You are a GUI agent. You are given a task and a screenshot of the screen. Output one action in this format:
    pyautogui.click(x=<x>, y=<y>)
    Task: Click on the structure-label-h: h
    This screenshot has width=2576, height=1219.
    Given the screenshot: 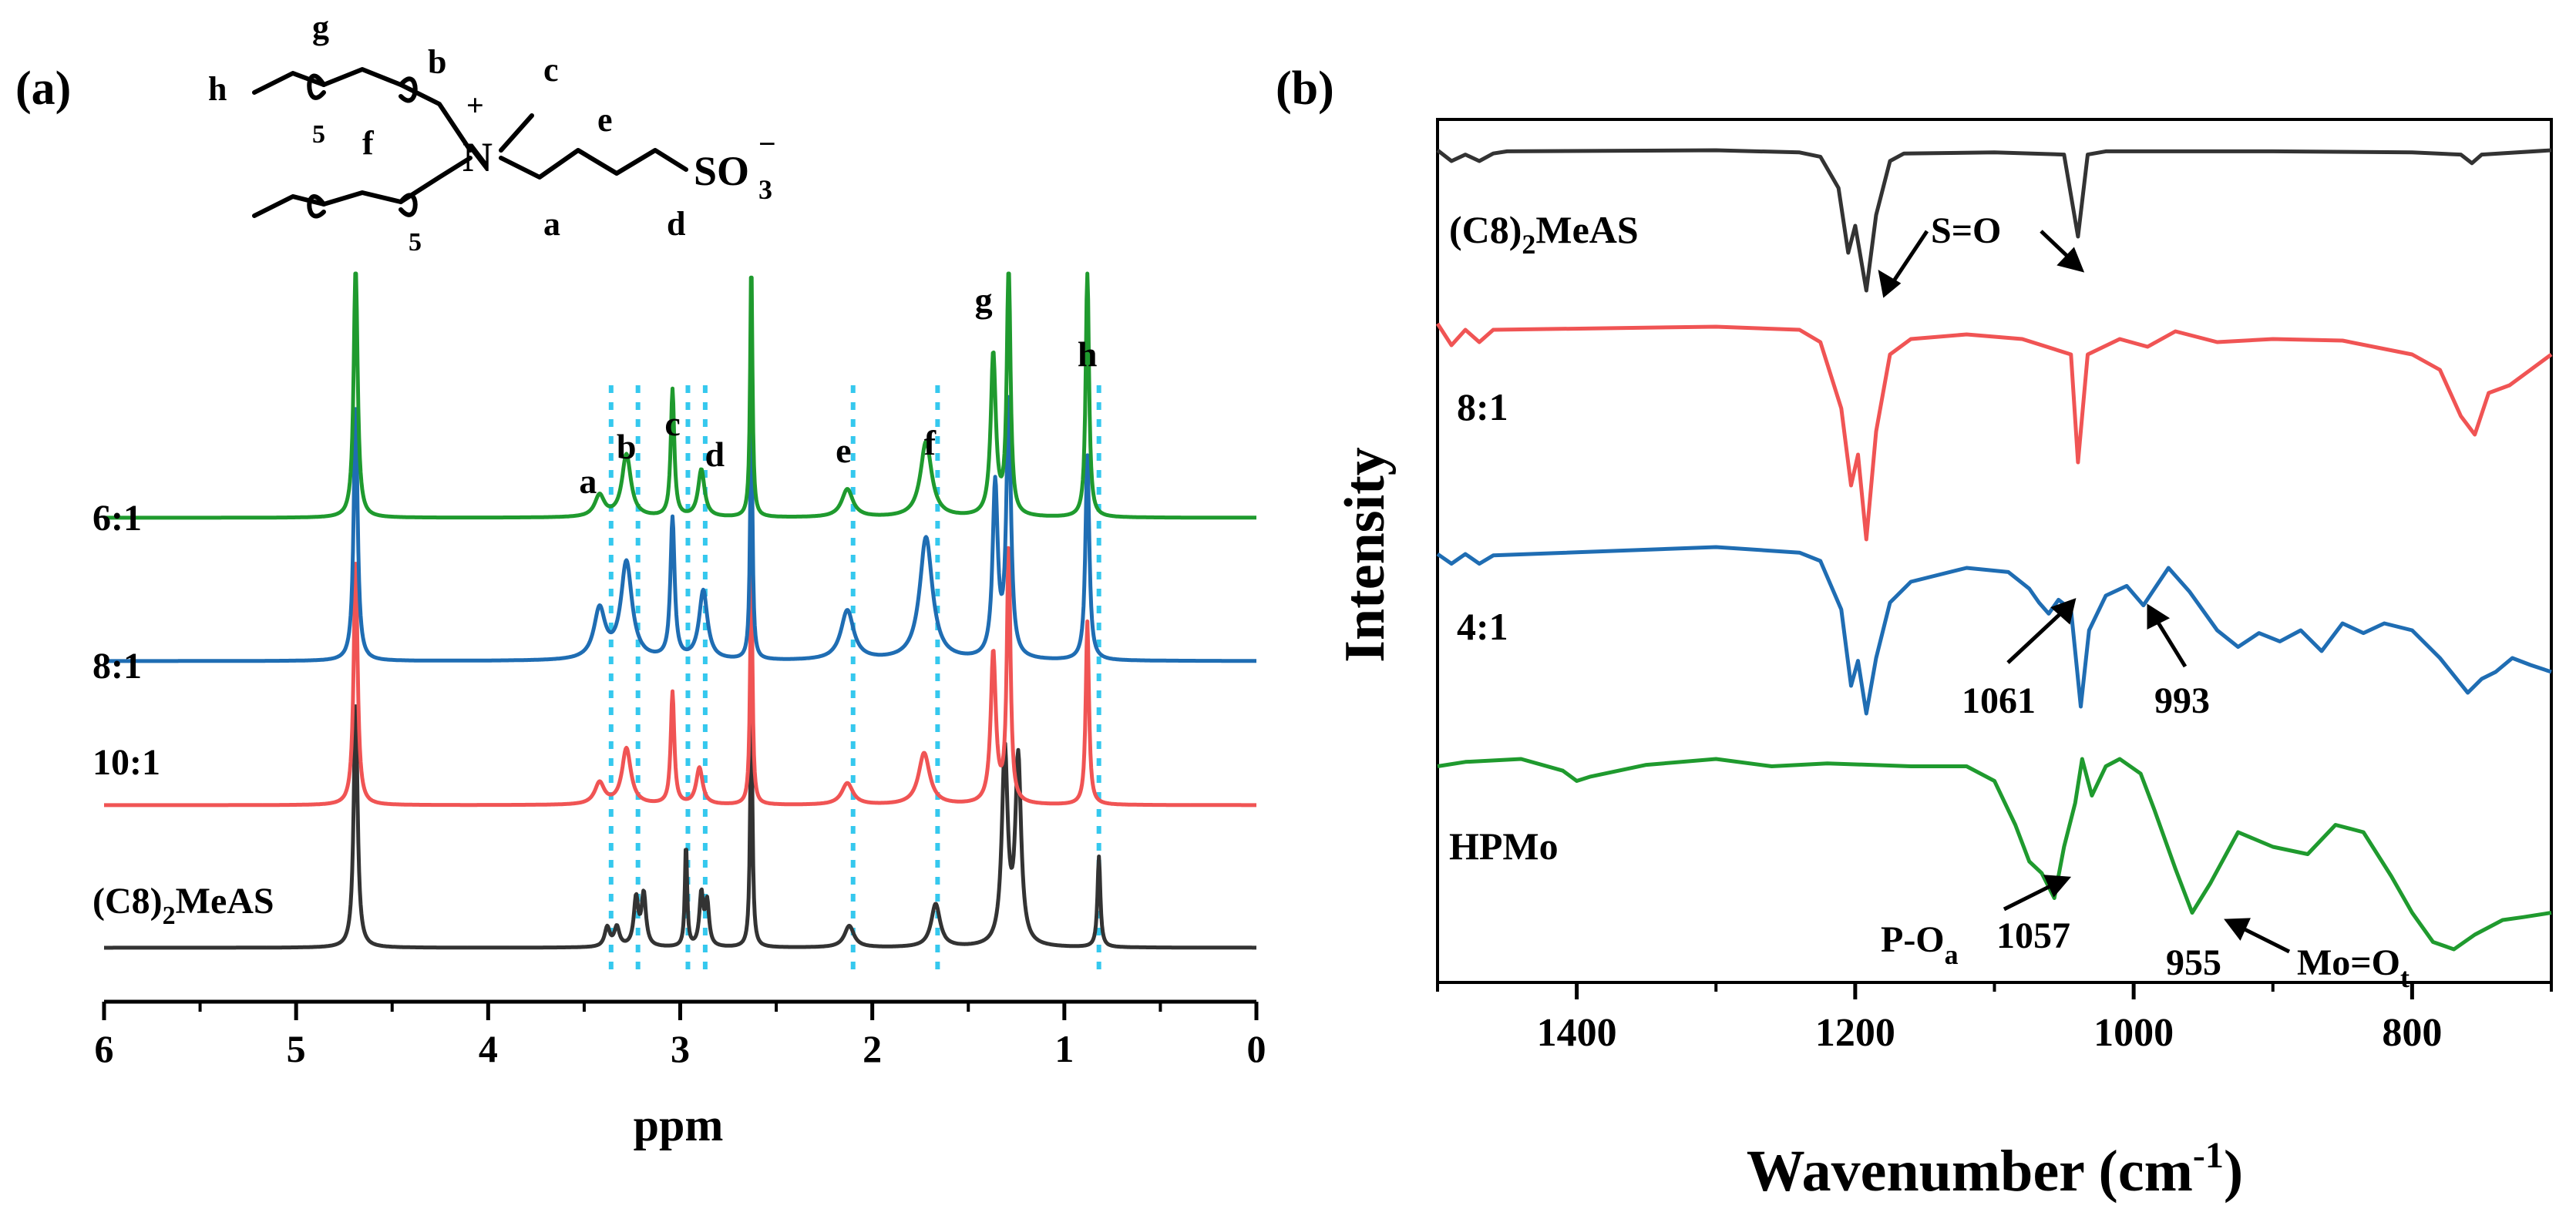 What is the action you would take?
    pyautogui.click(x=217, y=89)
    